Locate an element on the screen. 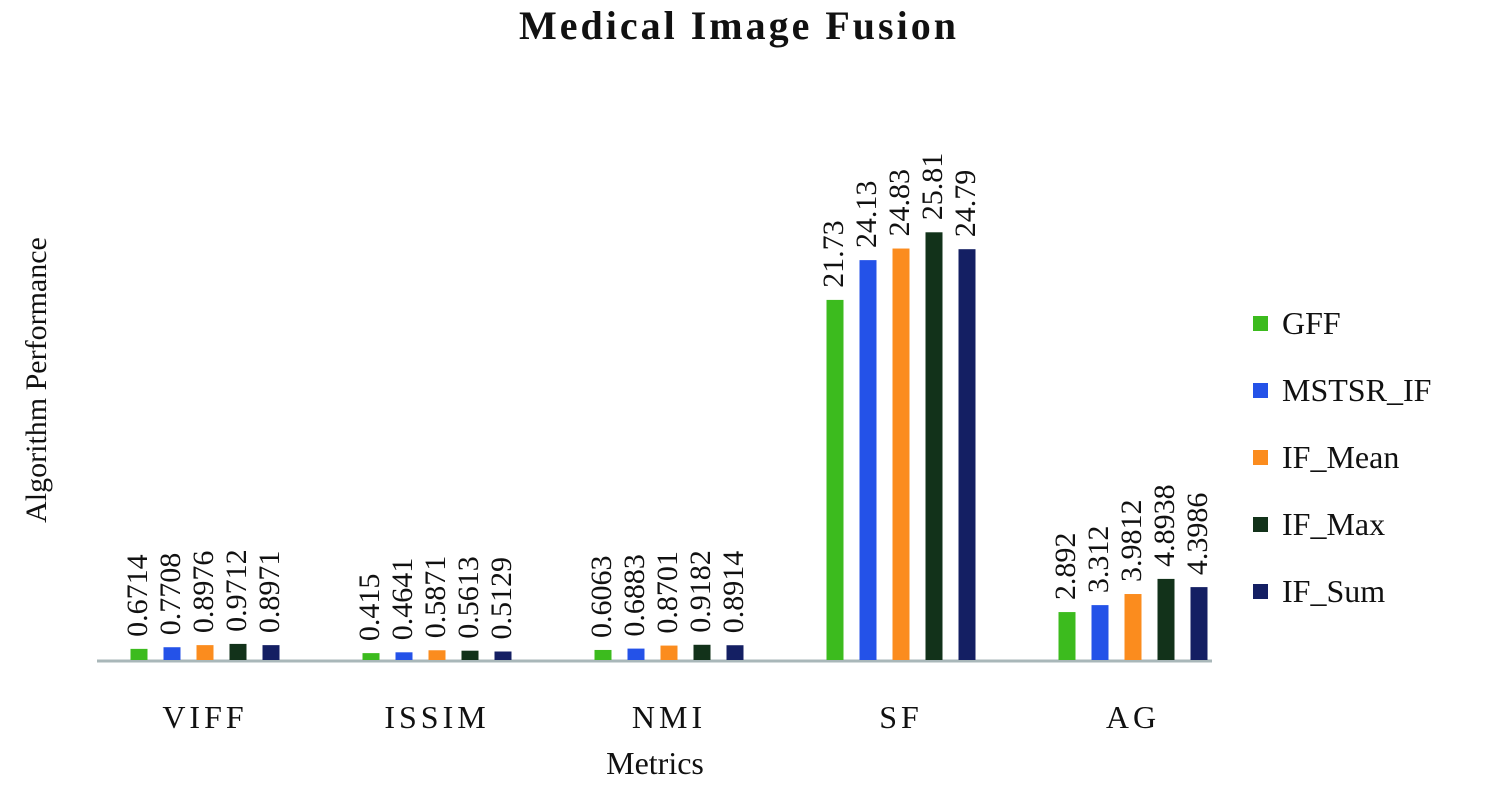 The height and width of the screenshot is (786, 1500). bar-mstsr-if-viff is located at coordinates (172, 653).